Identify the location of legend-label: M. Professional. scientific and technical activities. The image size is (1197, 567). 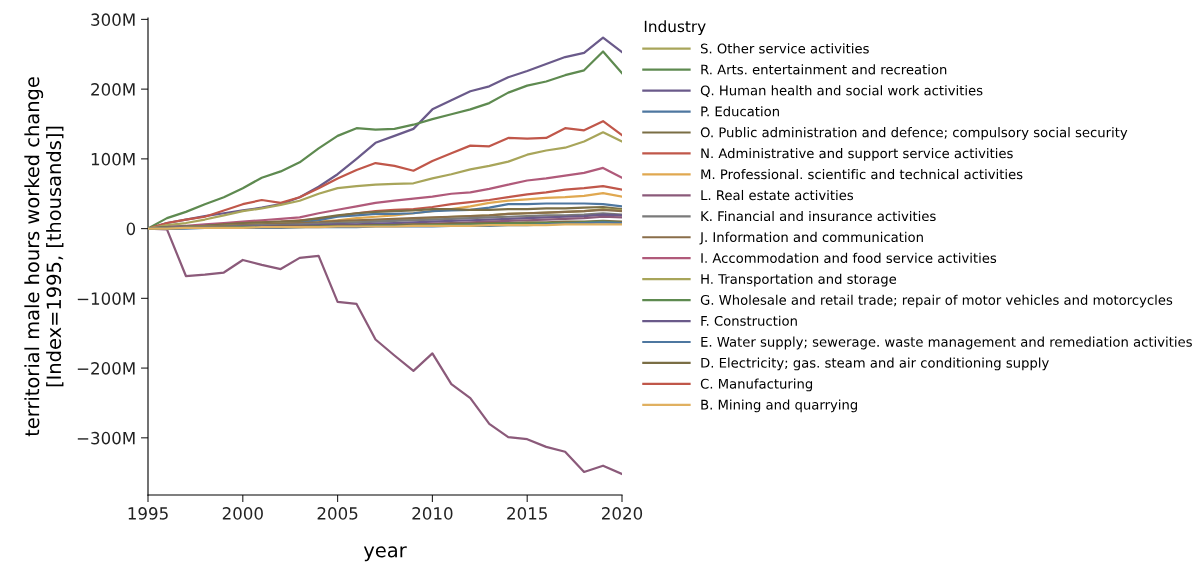
(862, 174).